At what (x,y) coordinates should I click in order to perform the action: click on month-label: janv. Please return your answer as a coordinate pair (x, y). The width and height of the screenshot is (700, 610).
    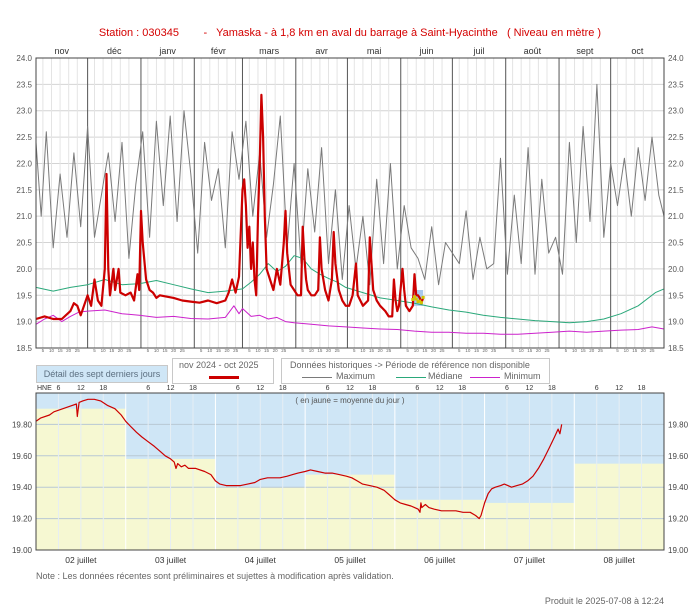
    Looking at the image, I should click on (167, 51).